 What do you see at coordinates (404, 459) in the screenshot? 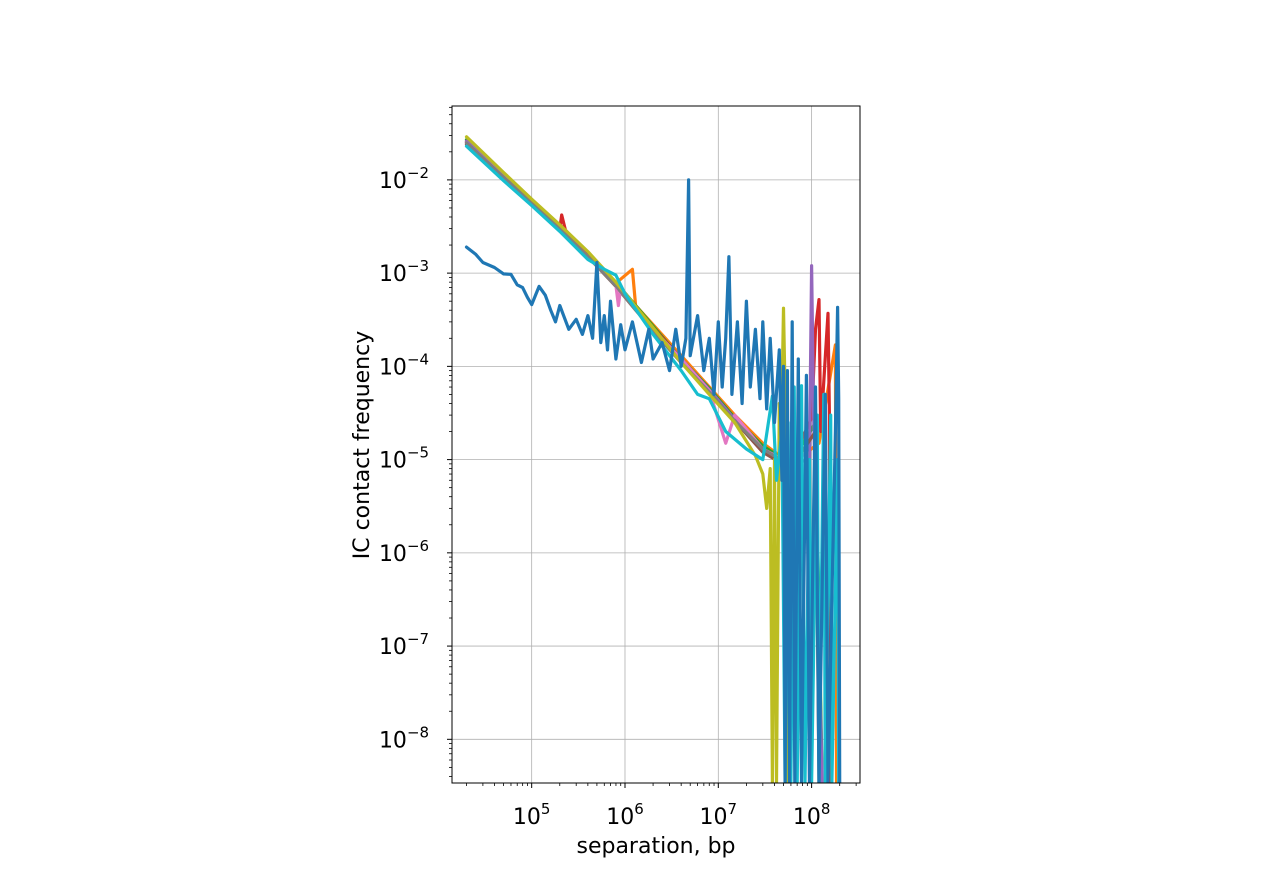
I see `y-tick-label: 10⁻⁵` at bounding box center [404, 459].